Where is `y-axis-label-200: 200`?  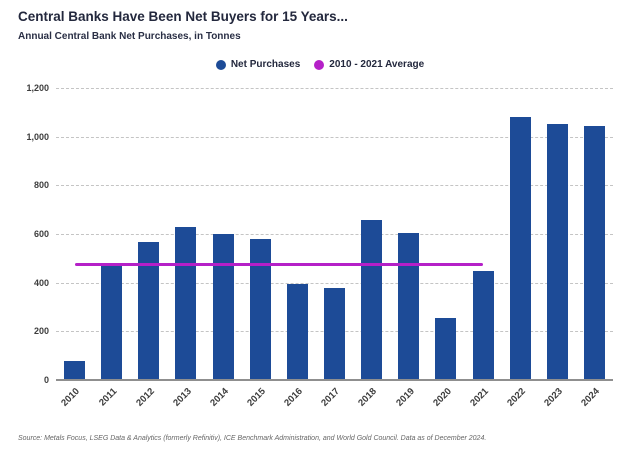
y-axis-label-200: 200 is located at coordinates (41, 331).